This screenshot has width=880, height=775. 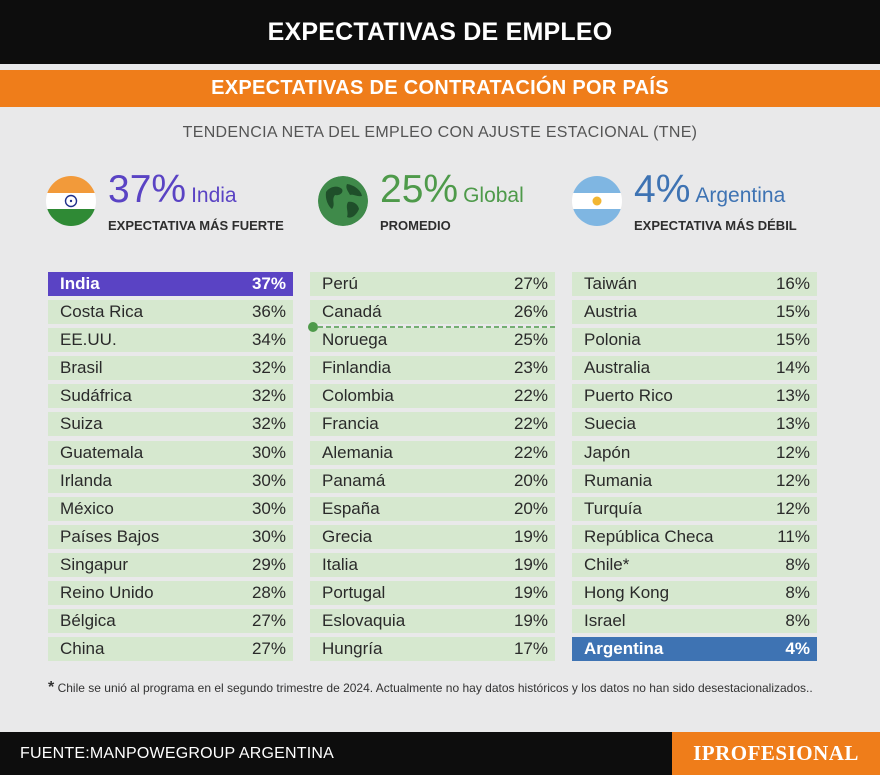 I want to click on table-row: Alemania 22%, so click(x=432, y=452).